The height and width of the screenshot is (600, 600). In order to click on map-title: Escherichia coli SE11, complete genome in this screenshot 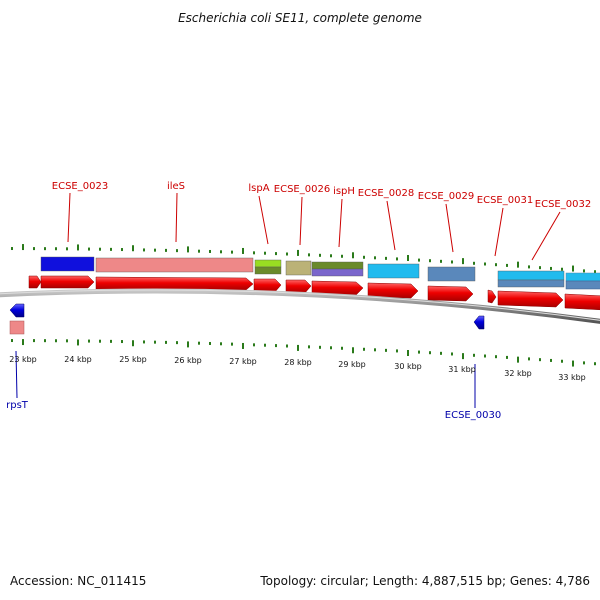, I will do `click(300, 18)`.